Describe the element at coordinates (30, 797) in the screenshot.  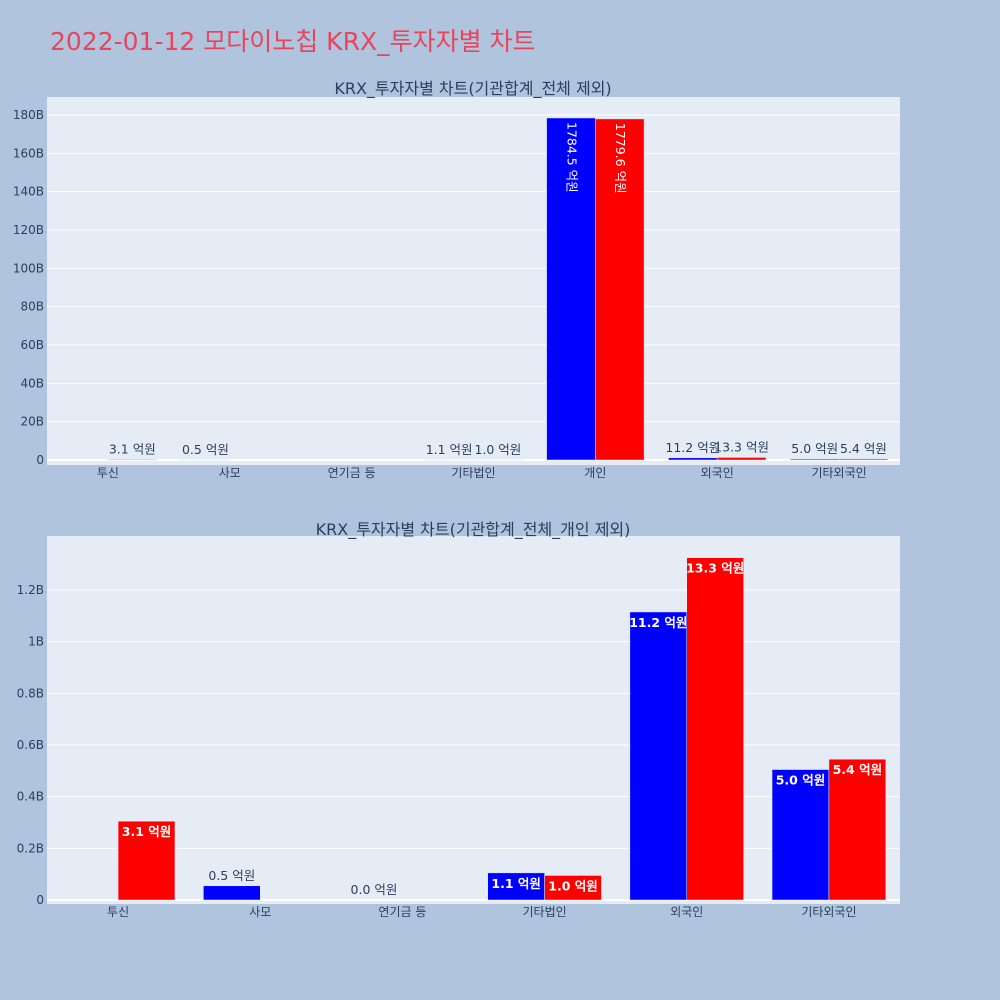
I see `y-tick-label: 0.4B` at that location.